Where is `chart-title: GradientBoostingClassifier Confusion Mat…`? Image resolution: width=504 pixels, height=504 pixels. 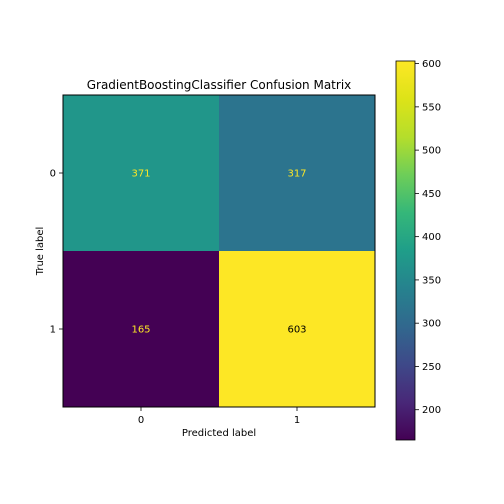 chart-title: GradientBoostingClassifier Confusion Mat… is located at coordinates (219, 85).